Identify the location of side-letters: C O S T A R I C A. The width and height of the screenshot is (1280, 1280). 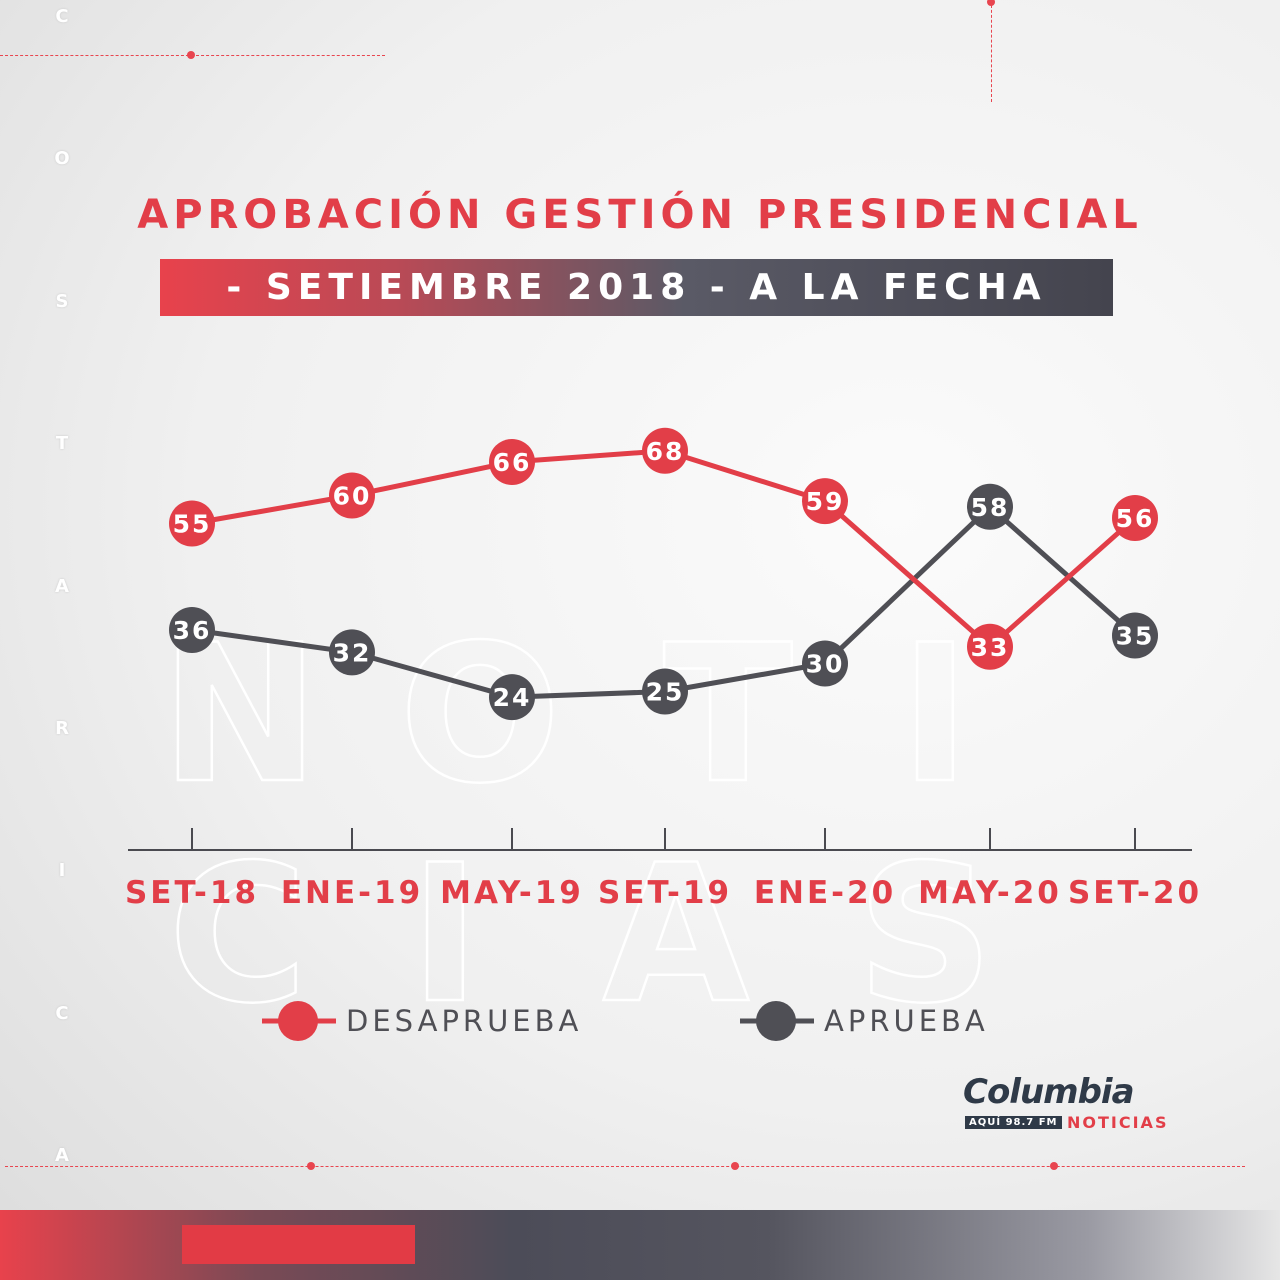
(62, 583).